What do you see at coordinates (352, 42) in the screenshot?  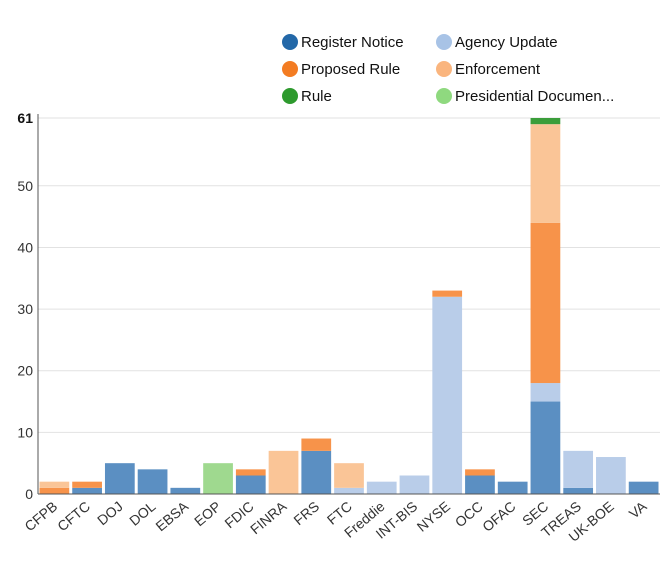 I see `legend-label: Register Notice` at bounding box center [352, 42].